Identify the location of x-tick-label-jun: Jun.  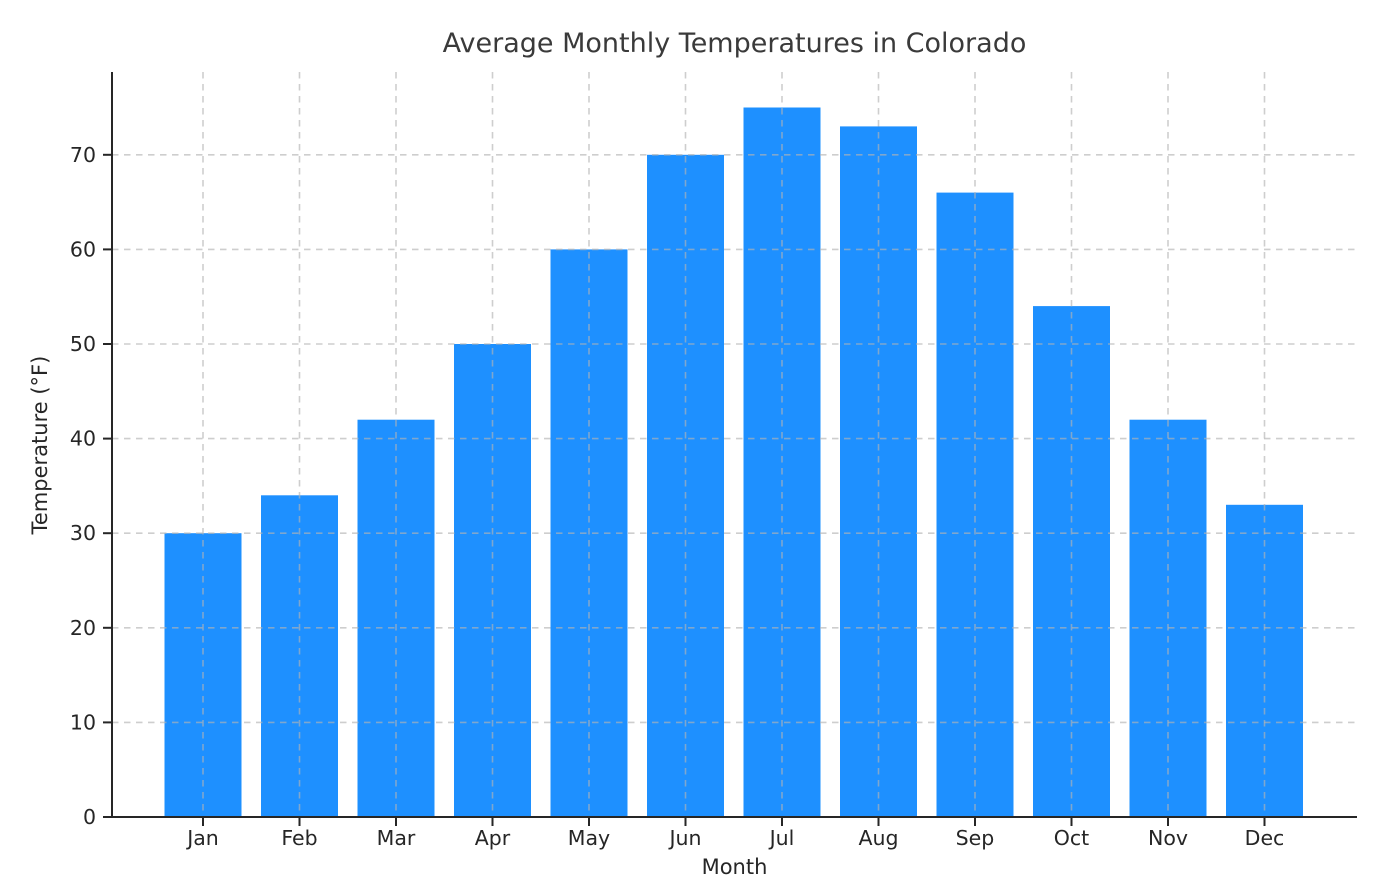
(684, 838).